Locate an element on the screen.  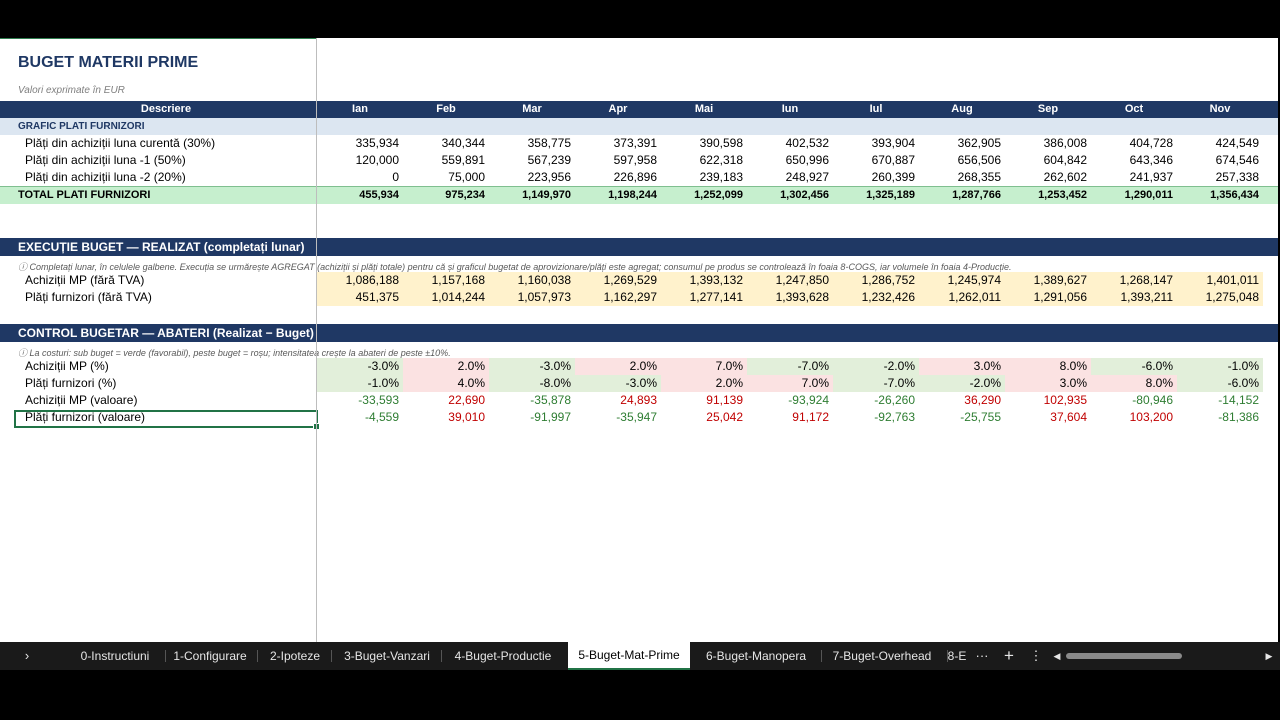
value-cell: 975,234 is located at coordinates (465, 195).